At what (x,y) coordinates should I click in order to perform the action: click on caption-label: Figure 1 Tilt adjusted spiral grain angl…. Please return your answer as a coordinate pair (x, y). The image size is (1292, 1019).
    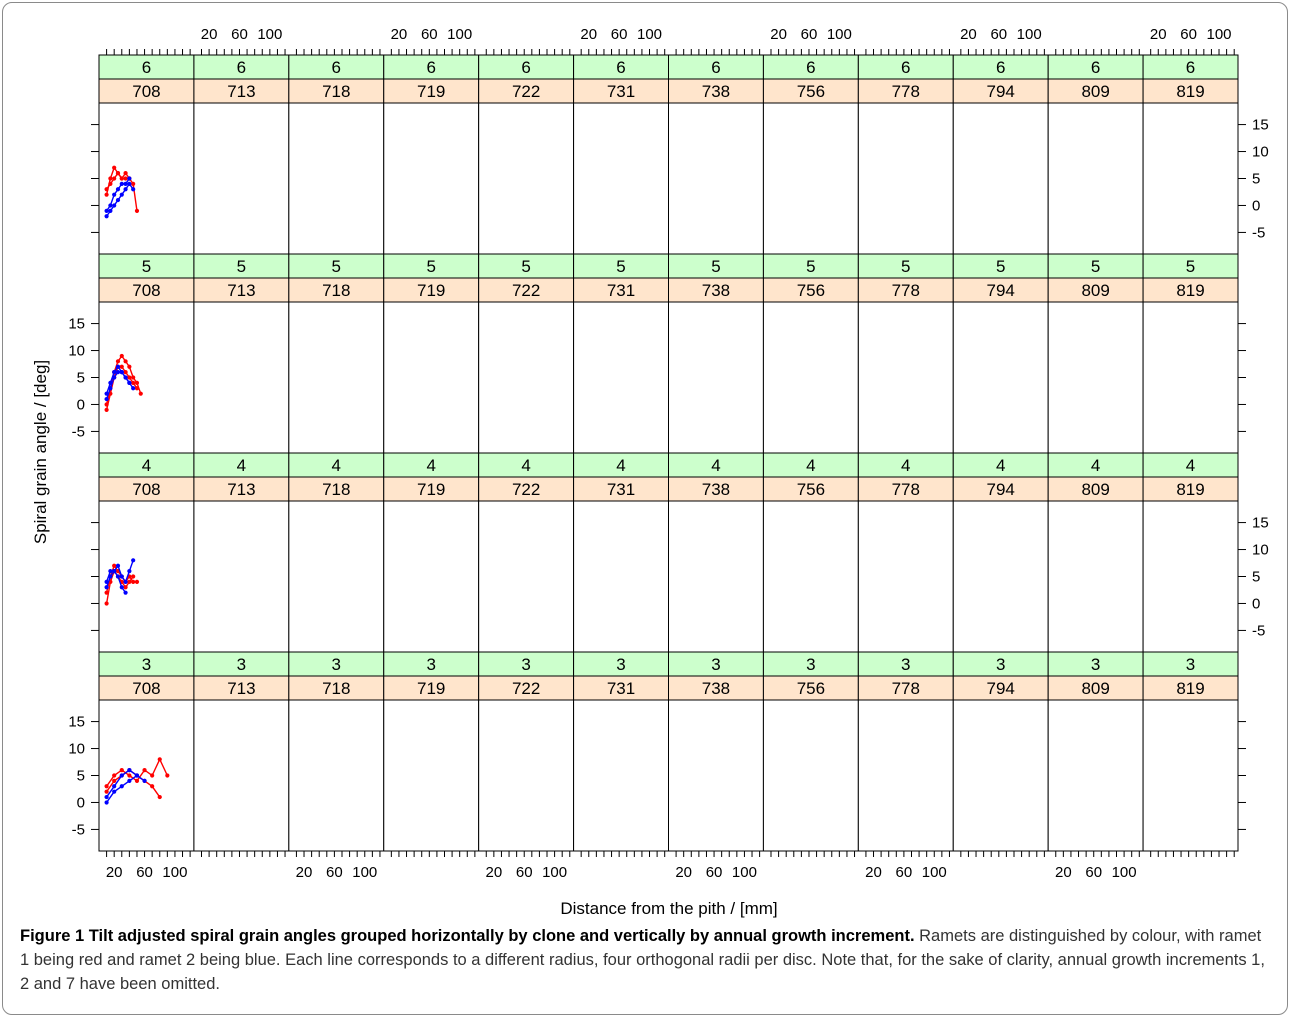
    Looking at the image, I should click on (467, 936).